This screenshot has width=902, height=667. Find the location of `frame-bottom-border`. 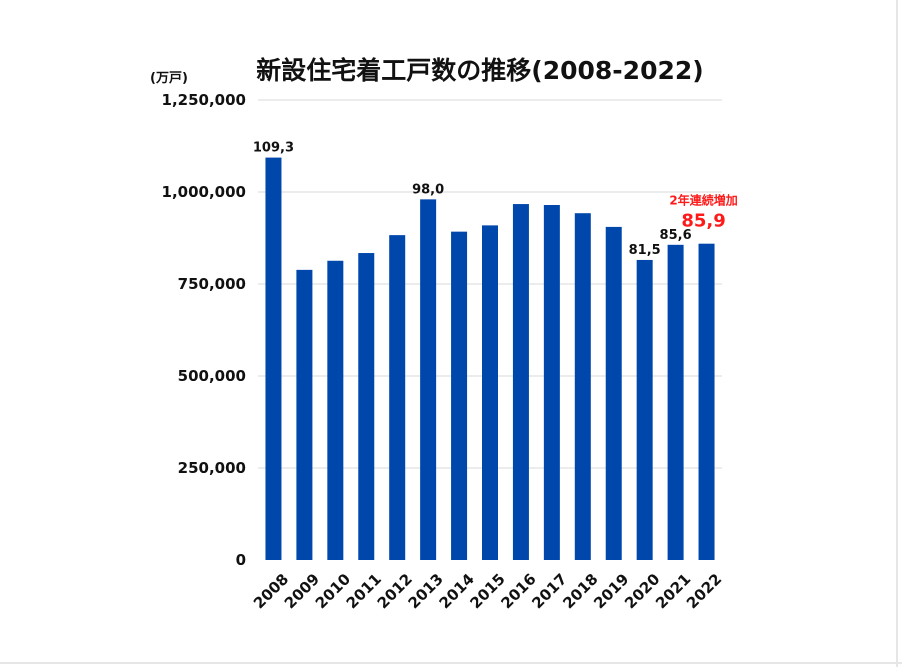

frame-bottom-border is located at coordinates (451, 663).